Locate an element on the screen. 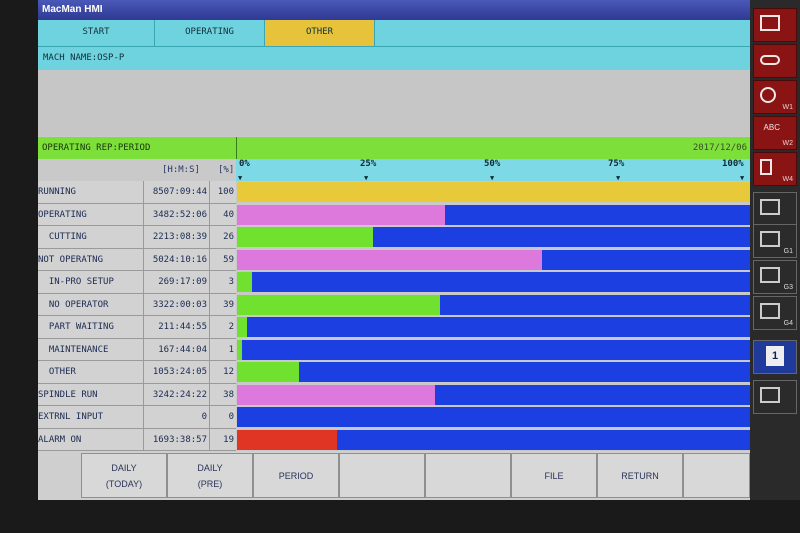  side-button-label: W1 is located at coordinates (788, 107).